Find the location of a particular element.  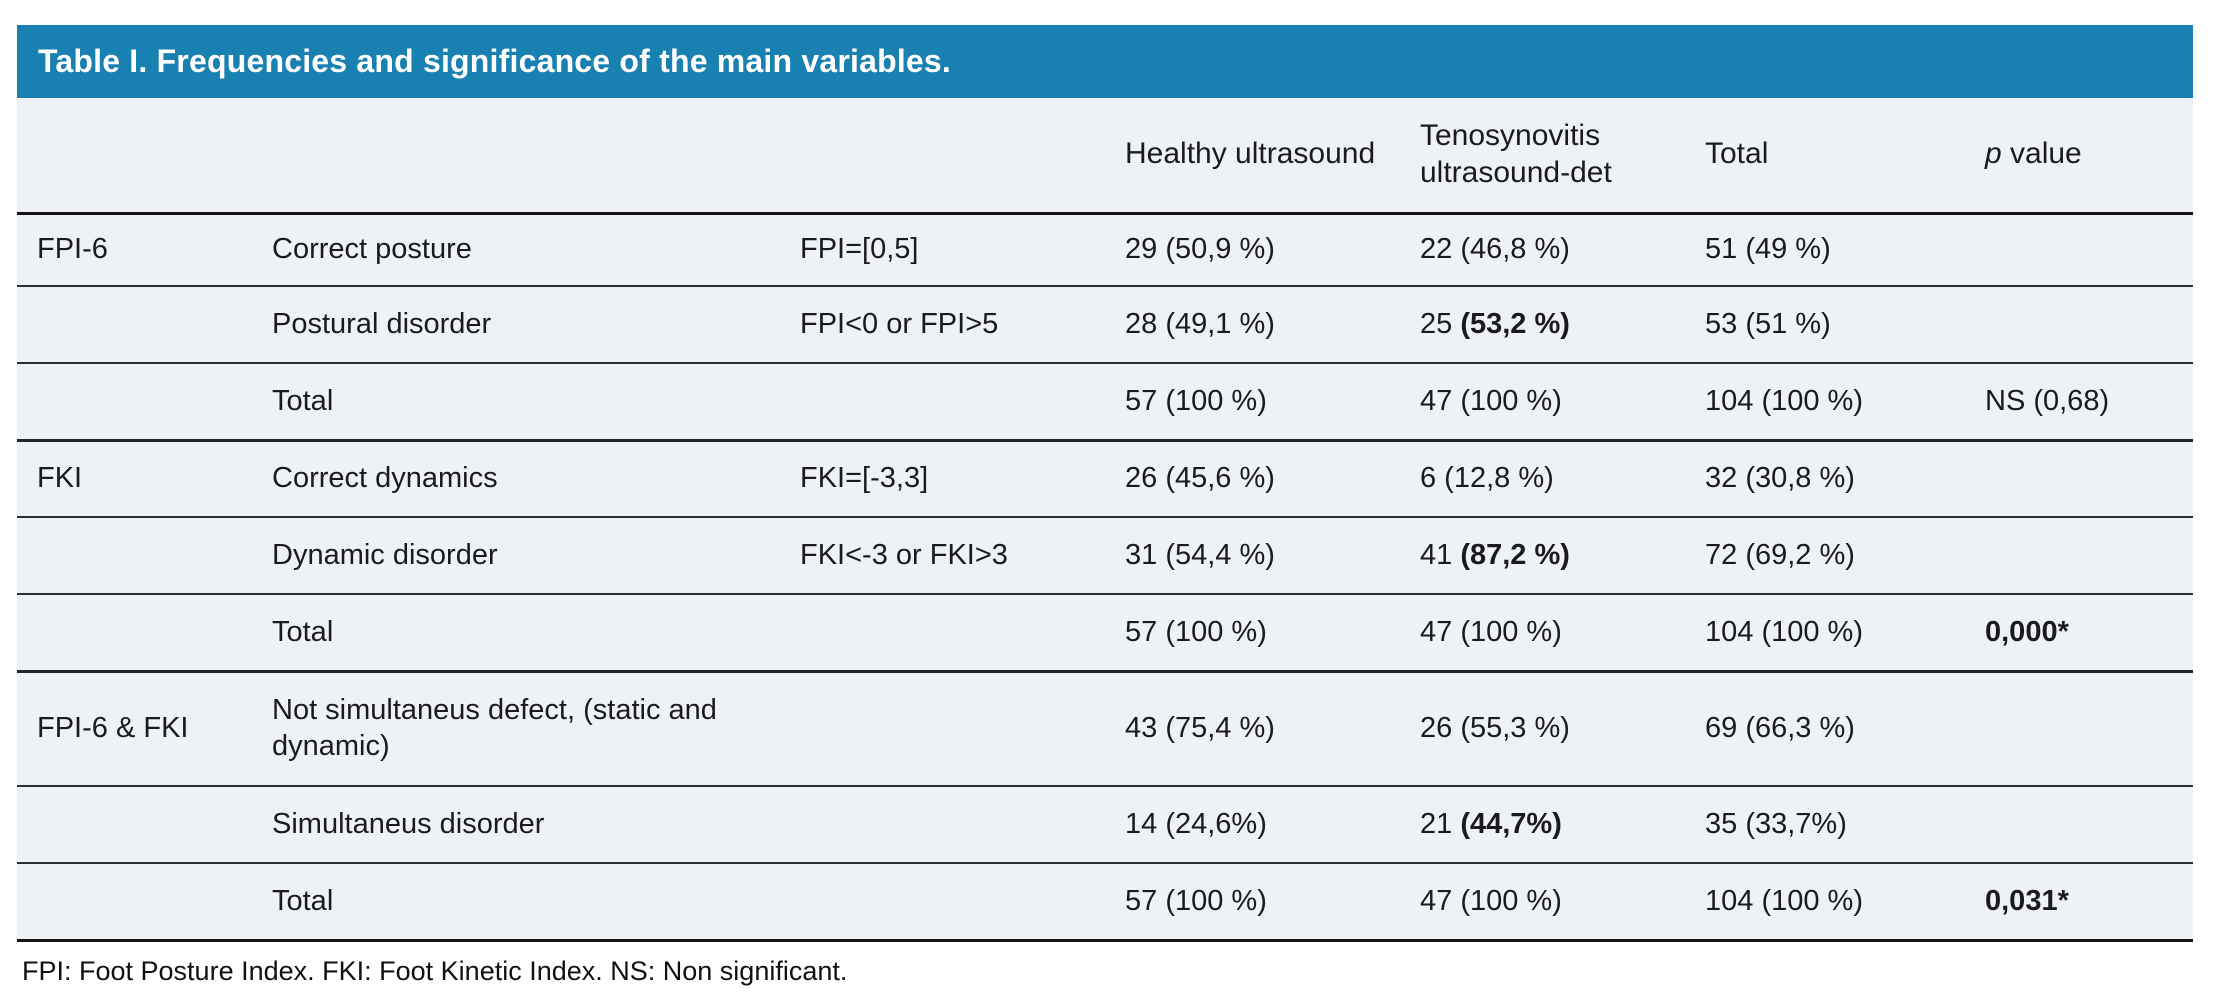

column-header-total: Total is located at coordinates (1825, 156).